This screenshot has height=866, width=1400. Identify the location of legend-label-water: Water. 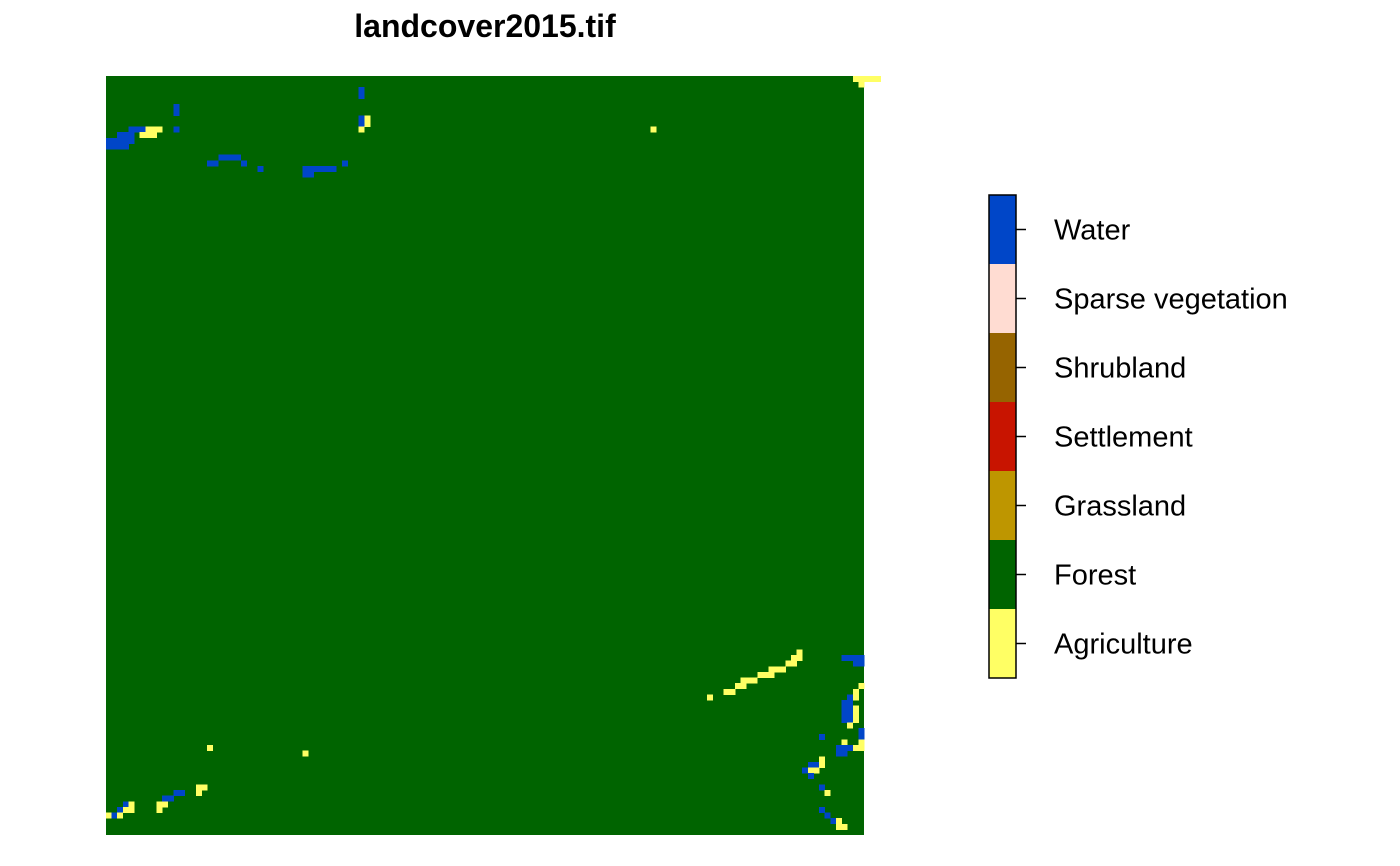
(1092, 231).